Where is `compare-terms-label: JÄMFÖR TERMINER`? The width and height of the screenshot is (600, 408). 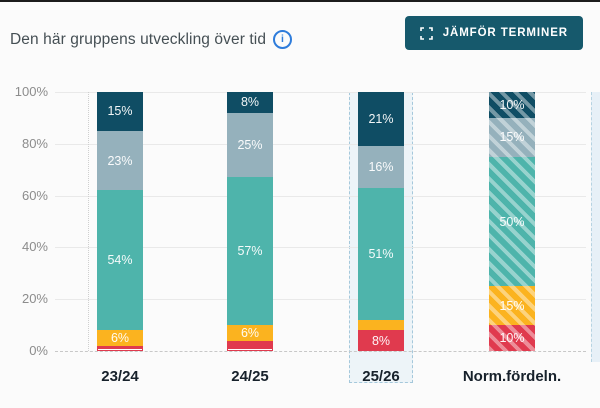 compare-terms-label: JÄMFÖR TERMINER is located at coordinates (505, 33).